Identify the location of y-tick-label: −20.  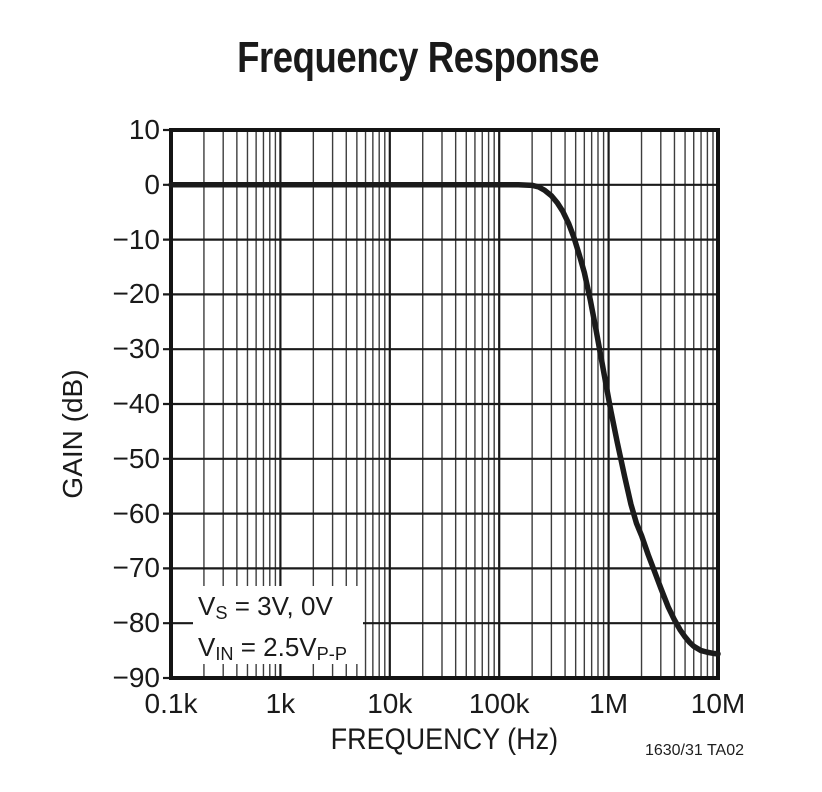
(136, 294).